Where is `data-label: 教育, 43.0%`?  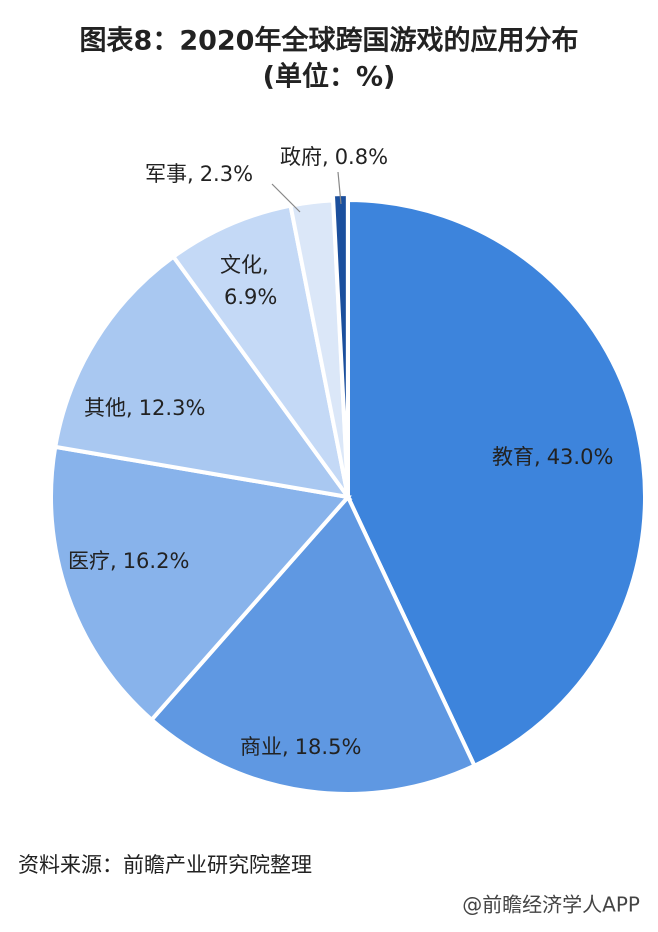 data-label: 教育, 43.0% is located at coordinates (552, 457).